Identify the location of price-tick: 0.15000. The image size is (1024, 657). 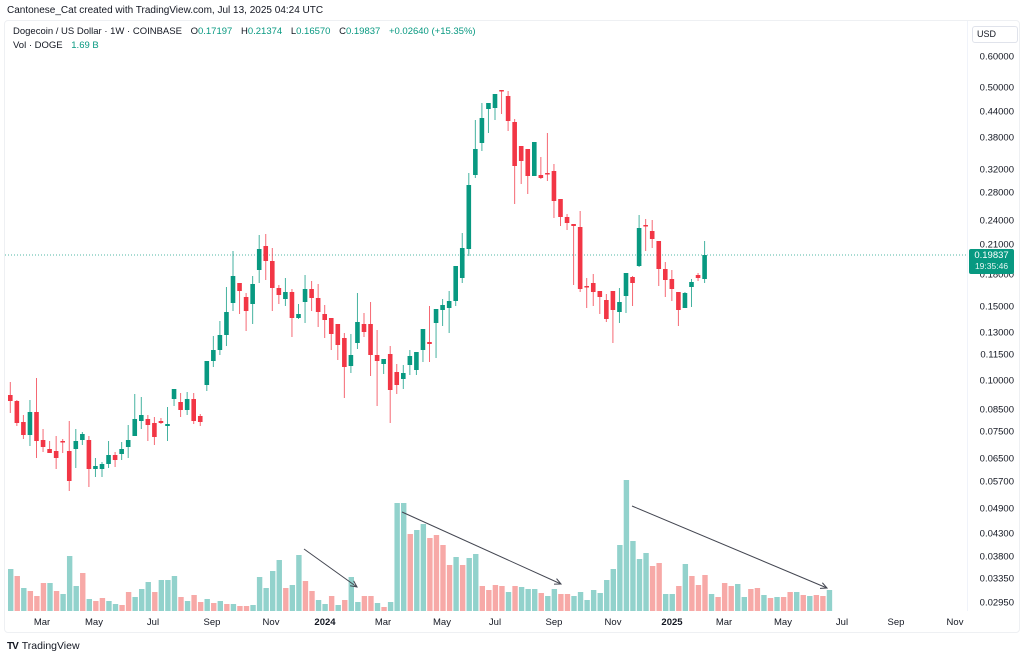
(996, 307).